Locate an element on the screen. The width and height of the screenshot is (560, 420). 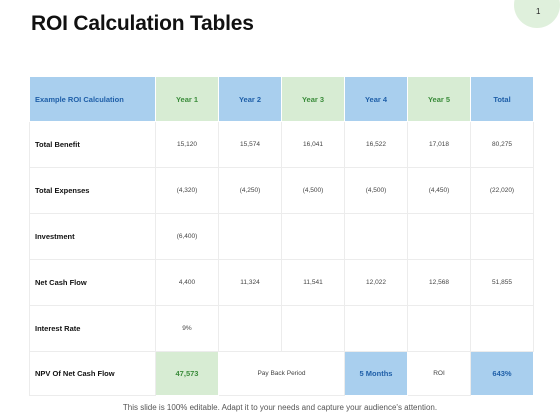
table-cell: 15,574 is located at coordinates (250, 144).